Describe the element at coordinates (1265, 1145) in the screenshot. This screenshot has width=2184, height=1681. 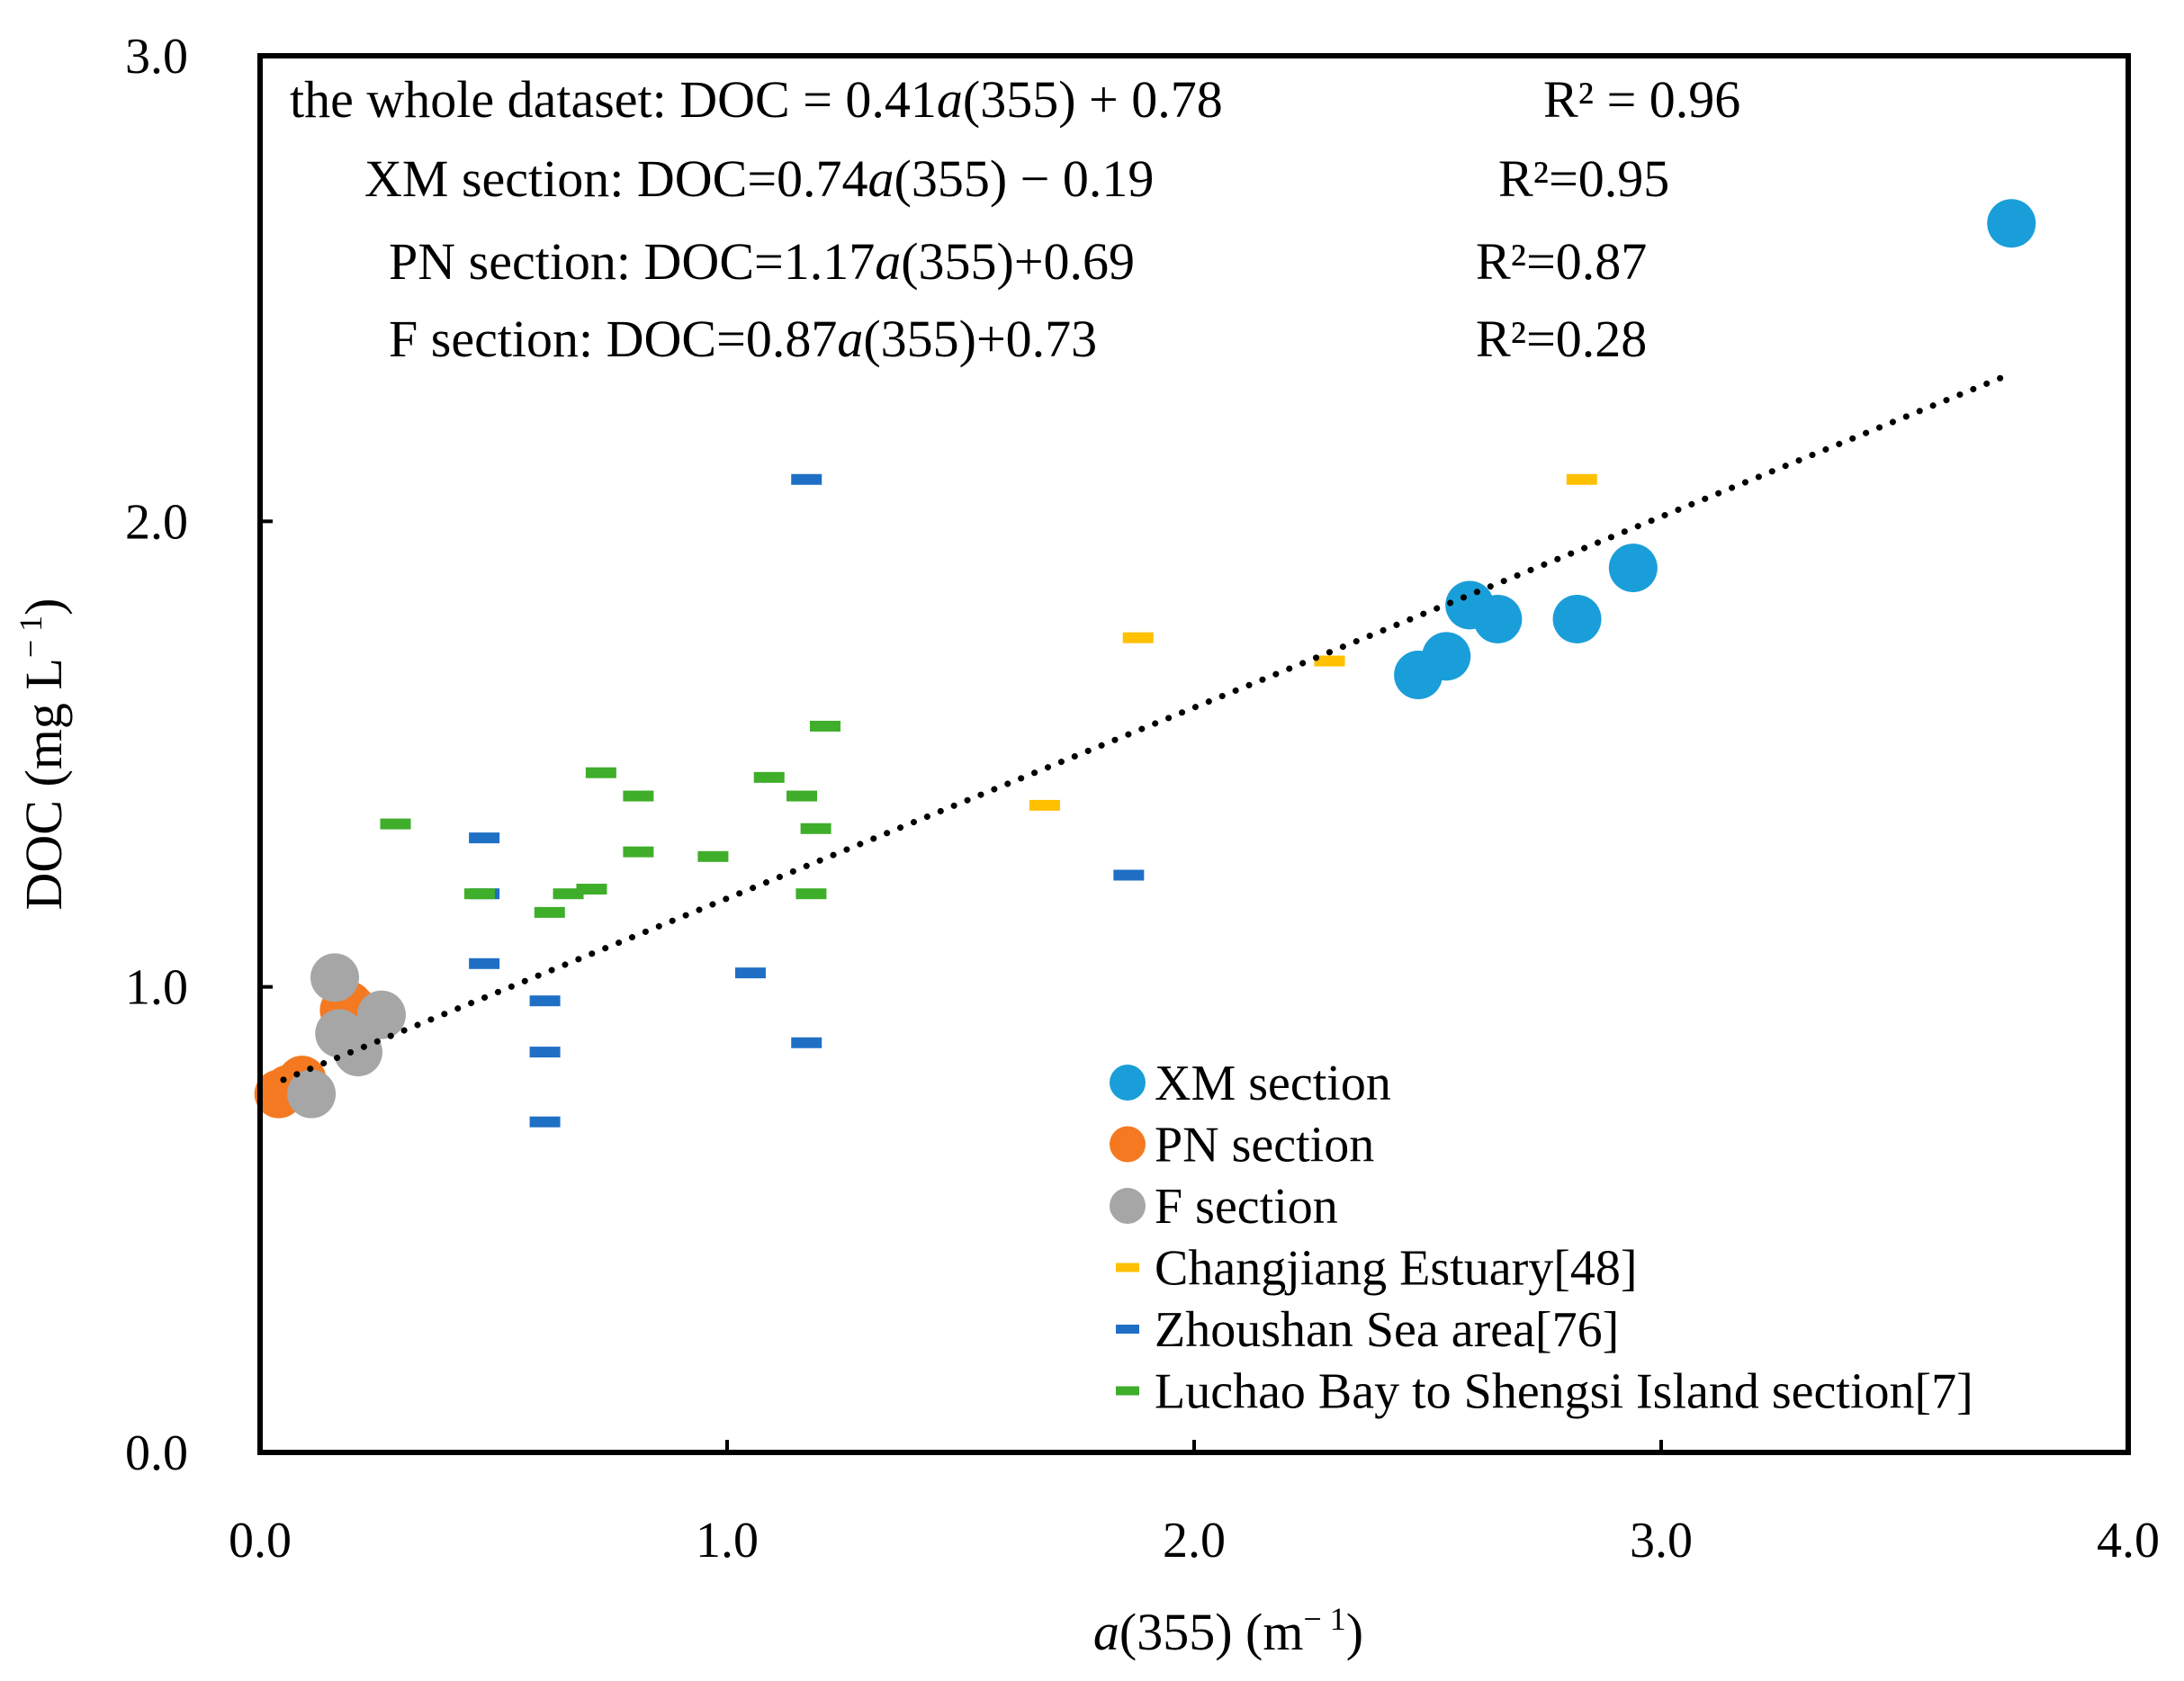
I see `legend-label: PN section` at that location.